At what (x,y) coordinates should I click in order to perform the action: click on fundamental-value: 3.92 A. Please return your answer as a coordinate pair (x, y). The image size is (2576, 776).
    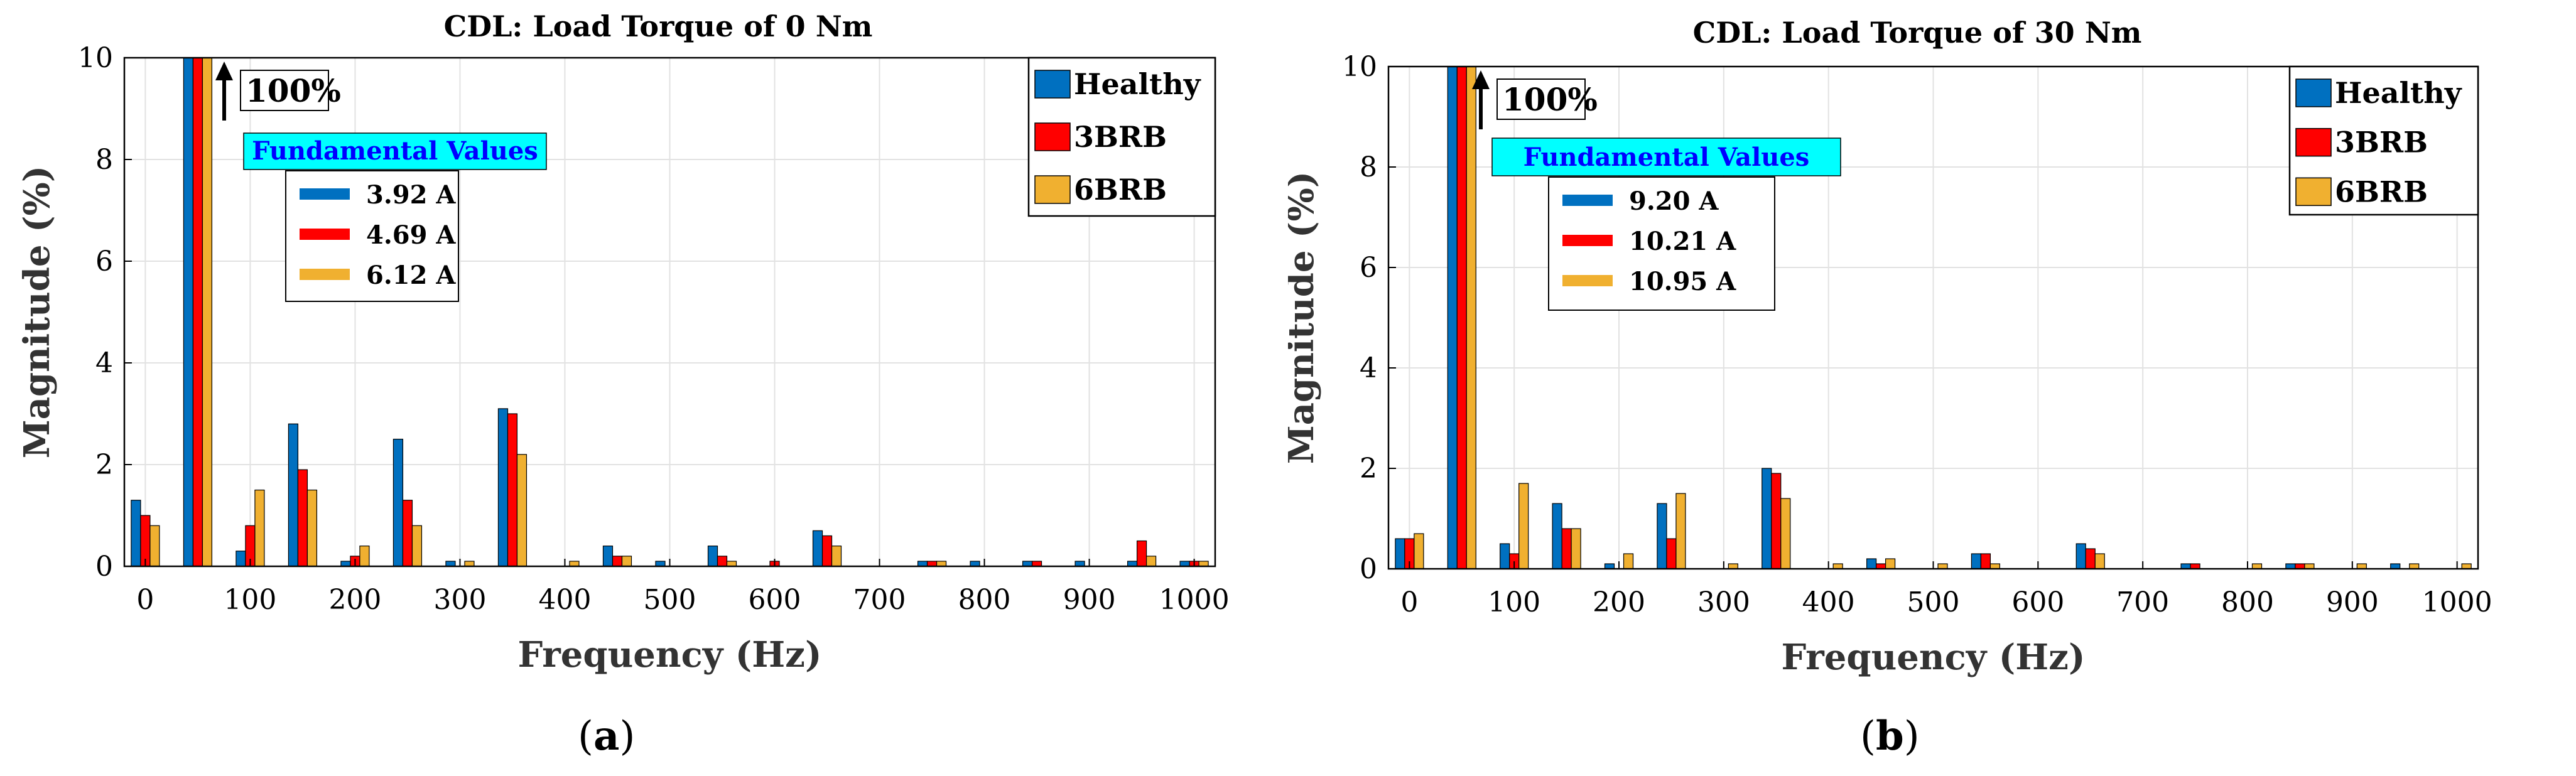
    Looking at the image, I should click on (411, 195).